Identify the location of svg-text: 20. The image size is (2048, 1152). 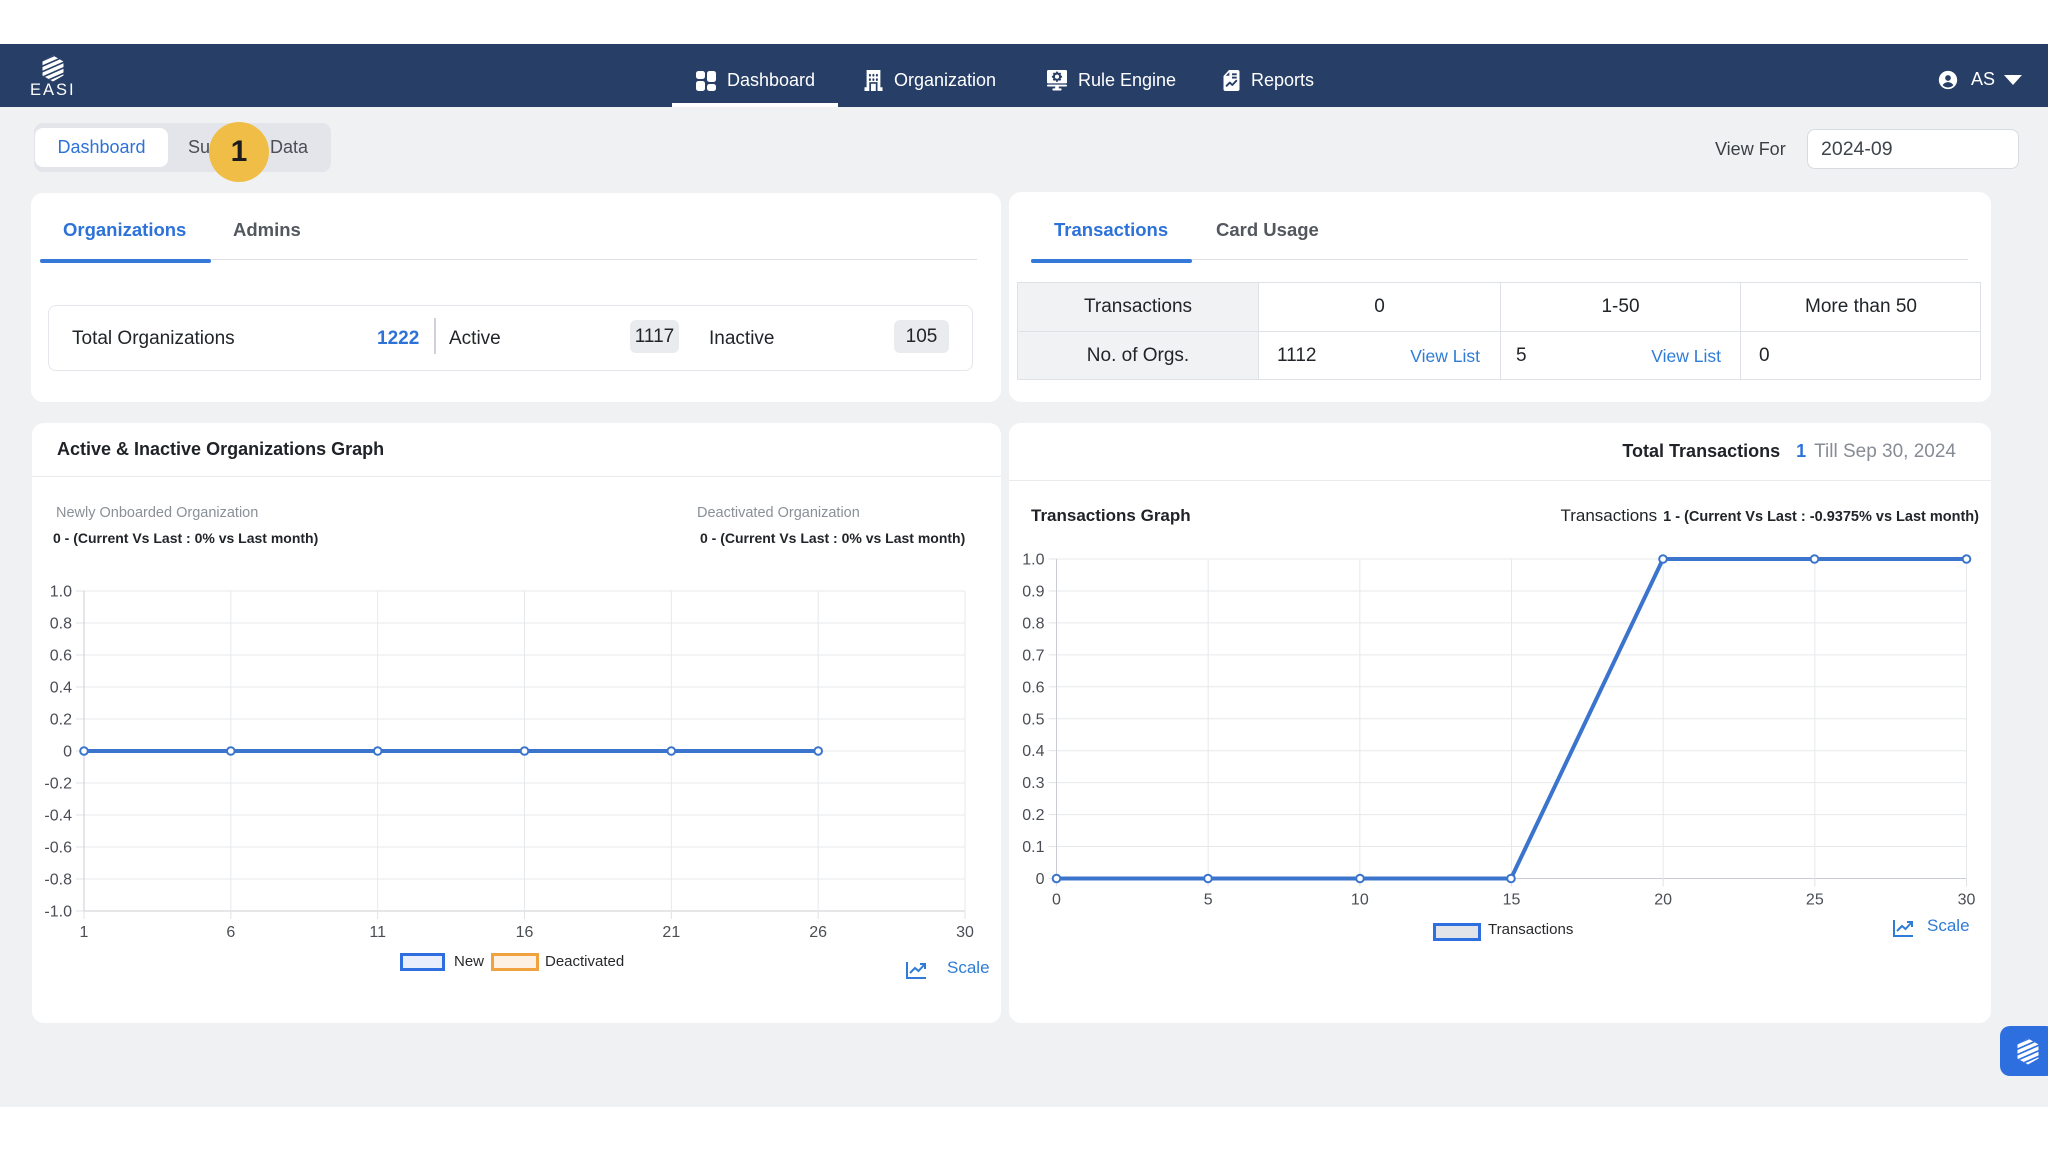
(1663, 900).